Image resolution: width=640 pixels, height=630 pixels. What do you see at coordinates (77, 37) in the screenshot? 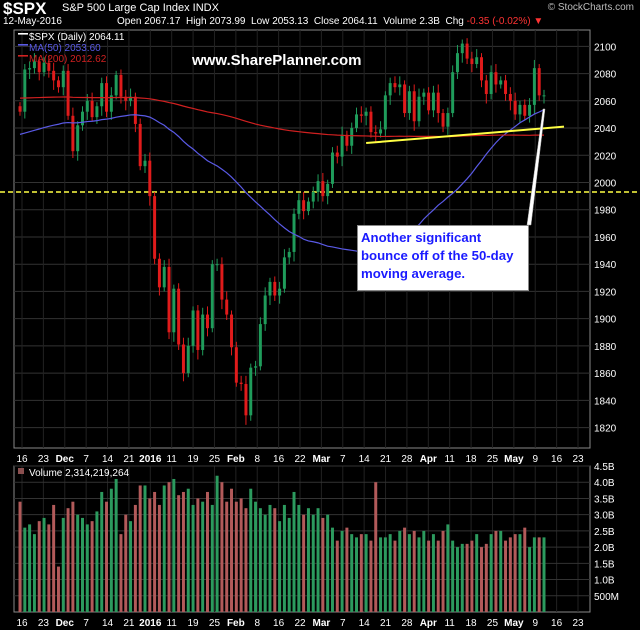
I see `price-legend-entry: $SPX (Daily) 2064.11` at bounding box center [77, 37].